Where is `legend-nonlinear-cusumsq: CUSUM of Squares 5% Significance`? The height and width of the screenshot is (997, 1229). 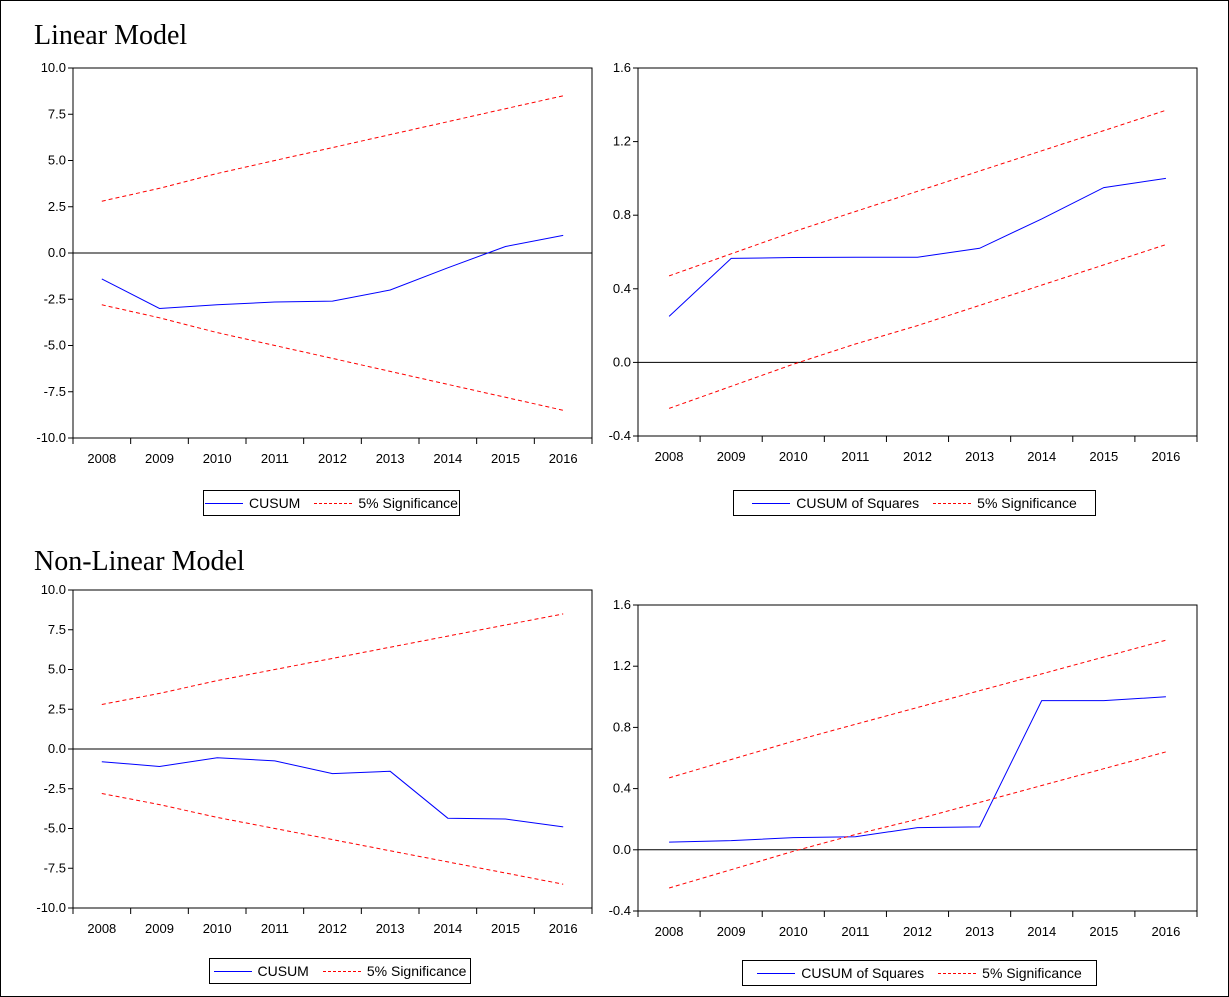 legend-nonlinear-cusumsq: CUSUM of Squares 5% Significance is located at coordinates (919, 973).